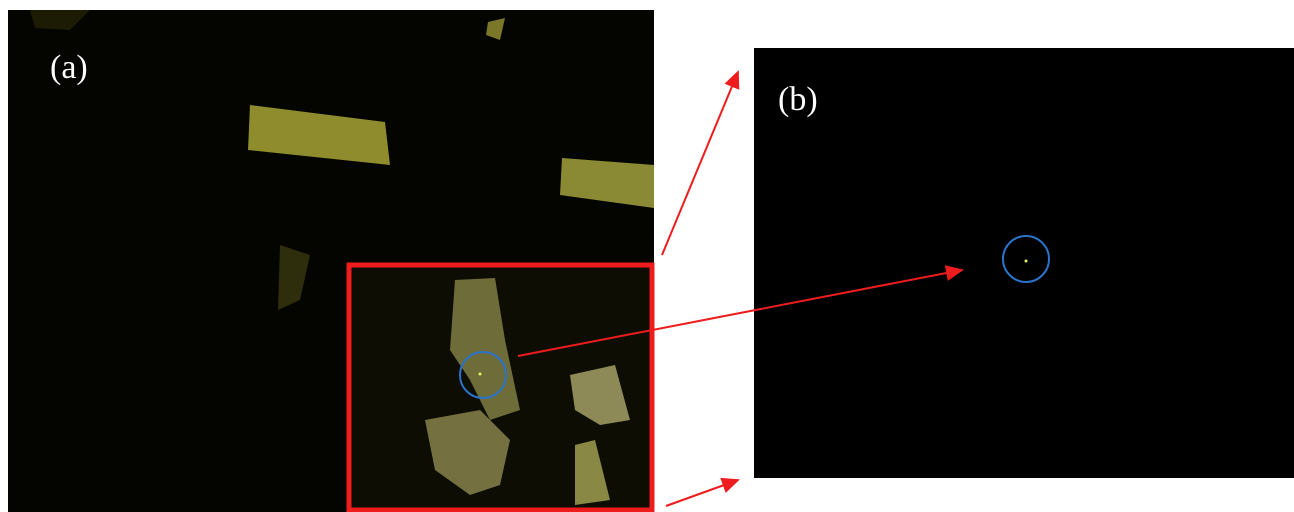 The image size is (1294, 512). I want to click on zoom-box, so click(500, 387).